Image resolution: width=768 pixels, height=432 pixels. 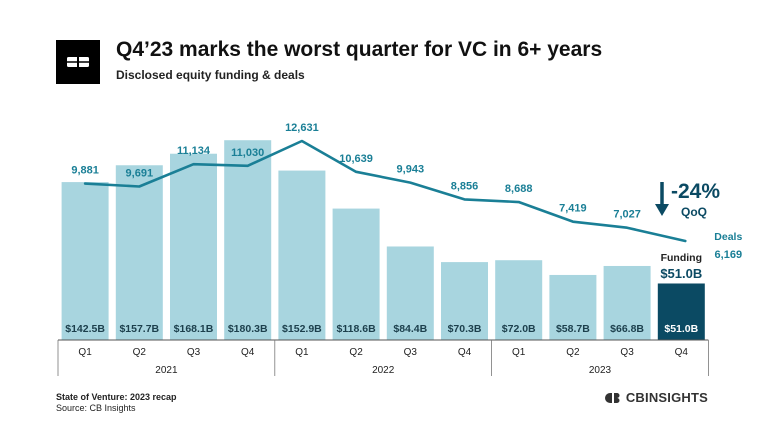 What do you see at coordinates (166, 370) in the screenshot?
I see `year-label: 2021` at bounding box center [166, 370].